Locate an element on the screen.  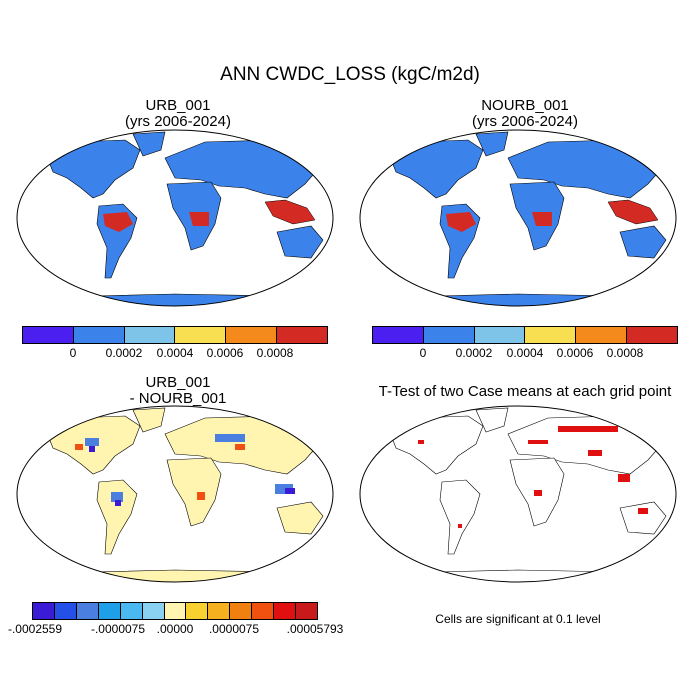
panel-urb-title-line1: URB_001 is located at coordinates (178, 105).